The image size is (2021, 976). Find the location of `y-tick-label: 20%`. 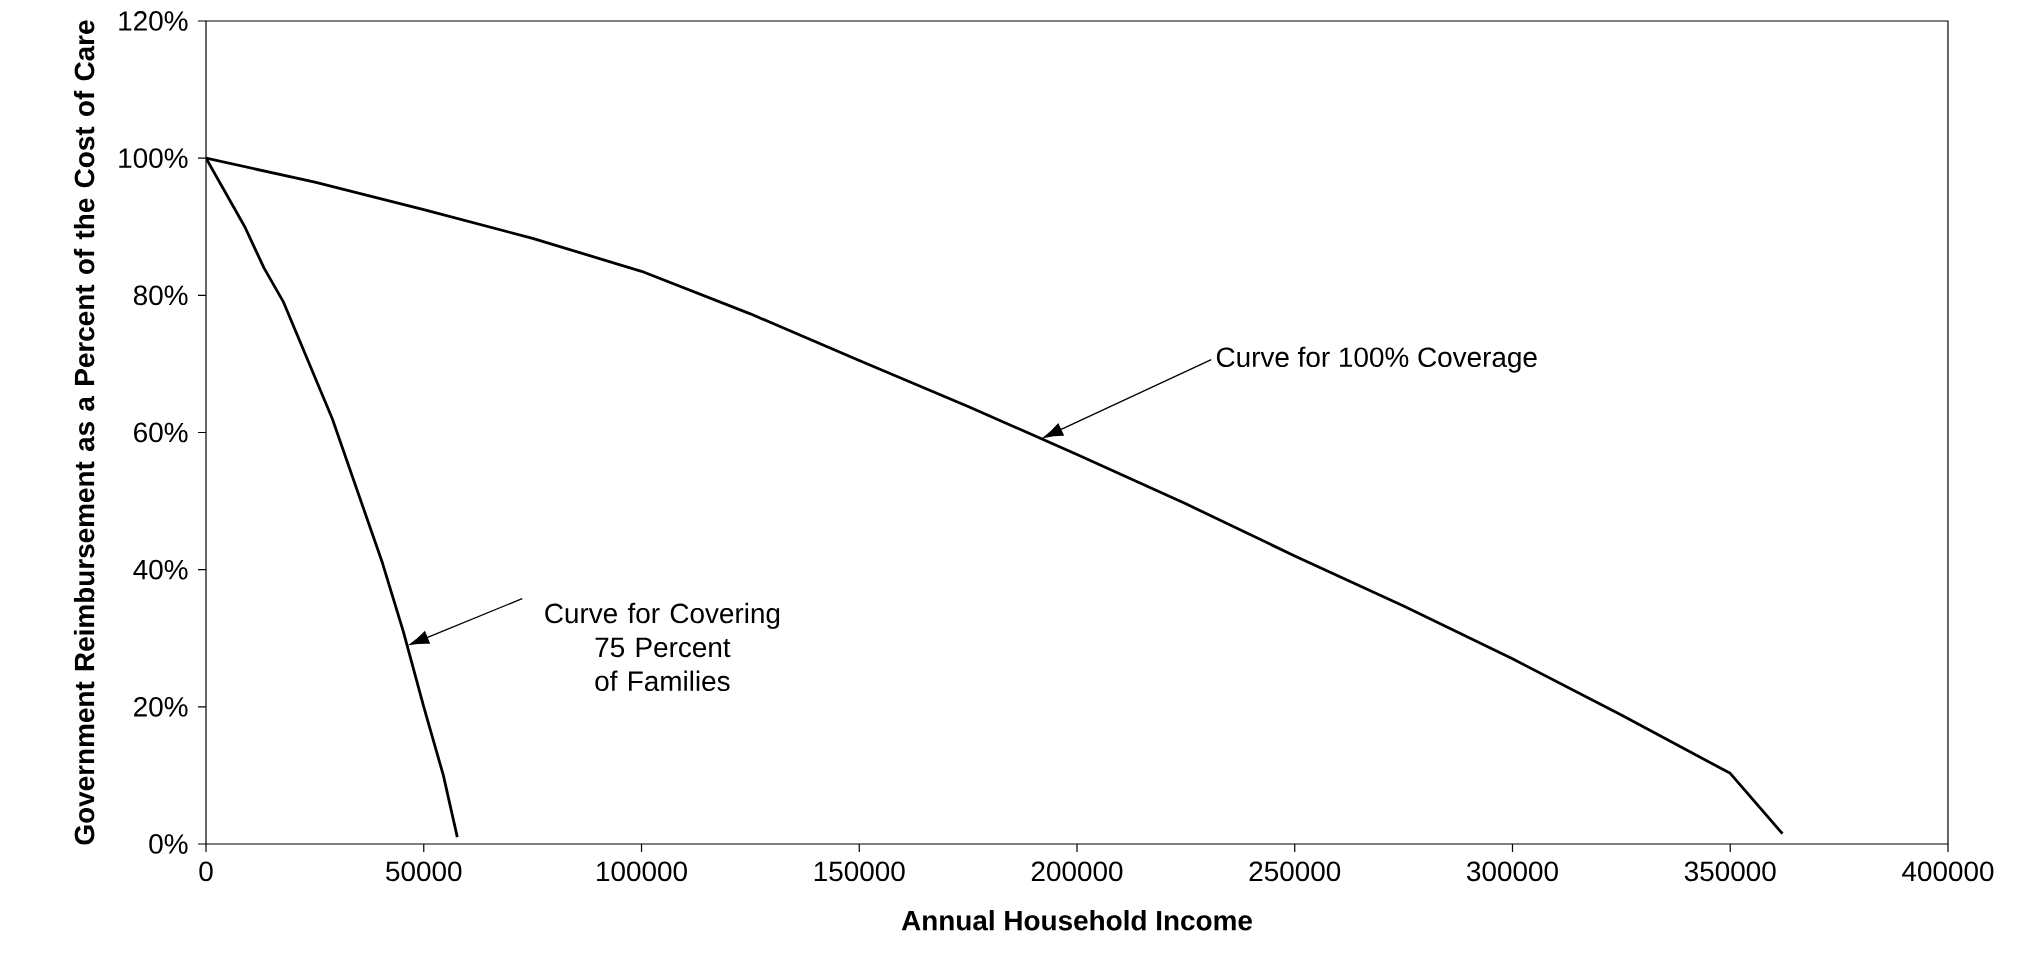

y-tick-label: 20% is located at coordinates (161, 706).